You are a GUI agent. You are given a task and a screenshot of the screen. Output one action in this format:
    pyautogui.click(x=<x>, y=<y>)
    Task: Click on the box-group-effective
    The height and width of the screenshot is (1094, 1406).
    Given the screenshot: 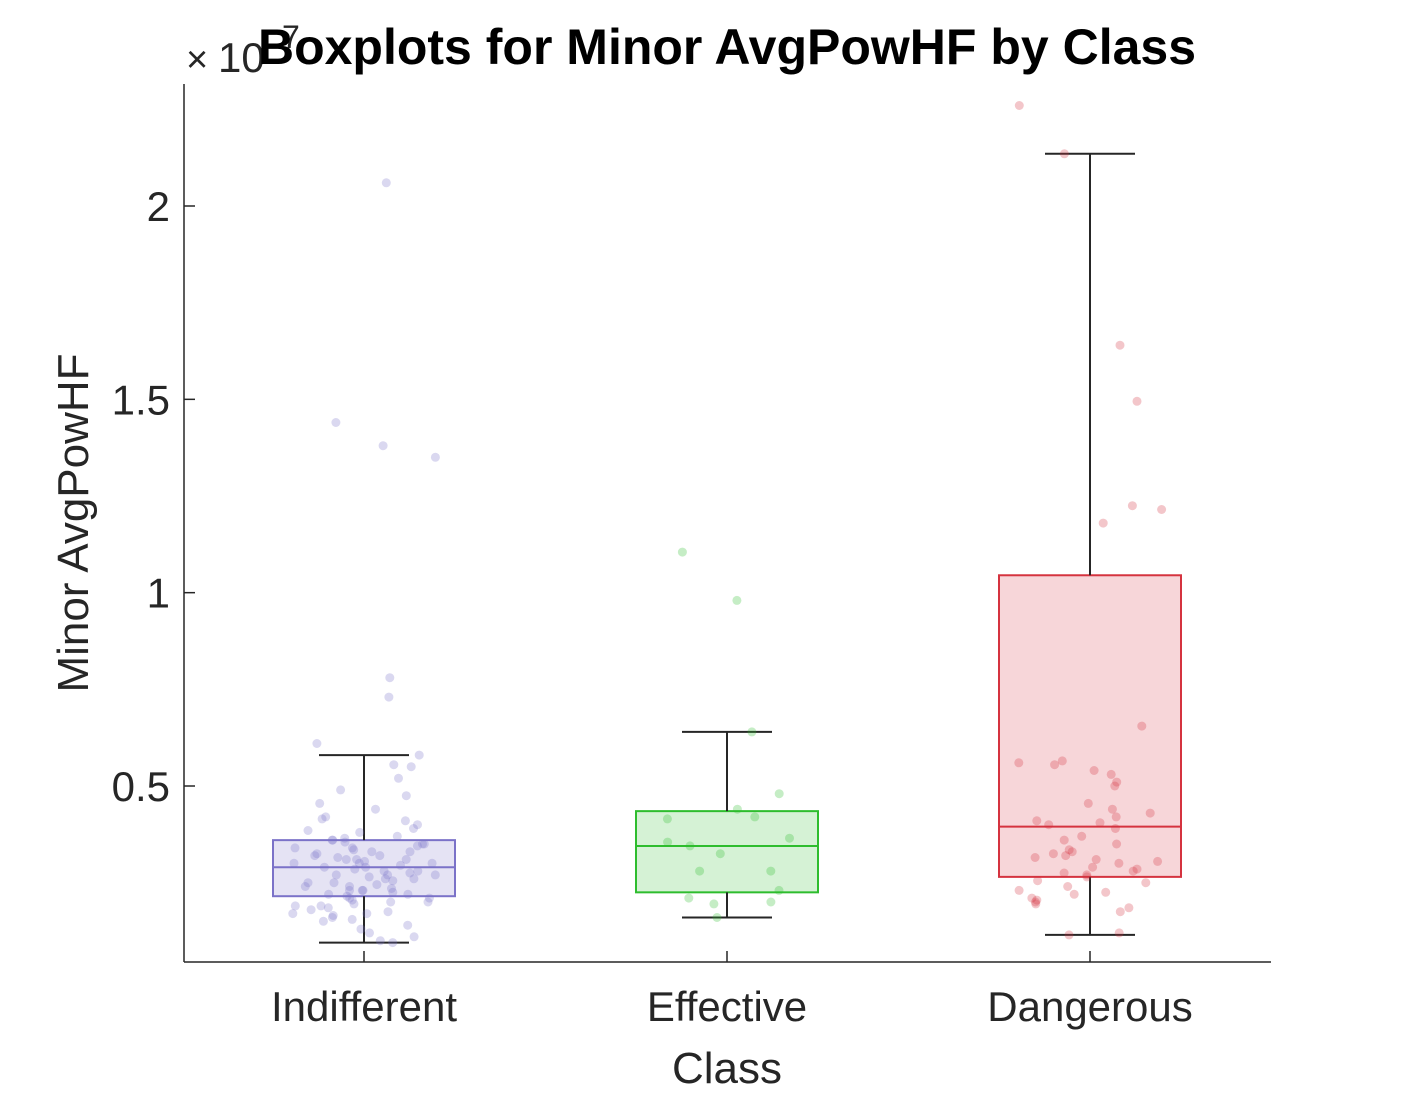 What is the action you would take?
    pyautogui.click(x=727, y=734)
    